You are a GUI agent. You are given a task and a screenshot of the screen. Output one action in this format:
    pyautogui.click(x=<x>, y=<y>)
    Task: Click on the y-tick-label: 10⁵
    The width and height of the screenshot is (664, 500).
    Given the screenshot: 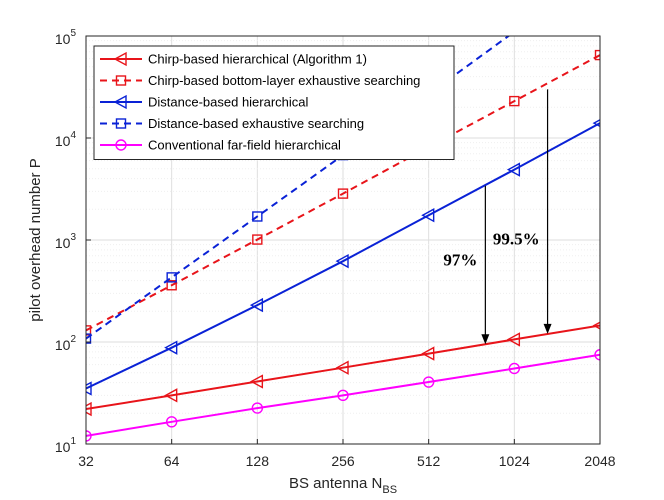 What is the action you would take?
    pyautogui.click(x=66, y=37)
    